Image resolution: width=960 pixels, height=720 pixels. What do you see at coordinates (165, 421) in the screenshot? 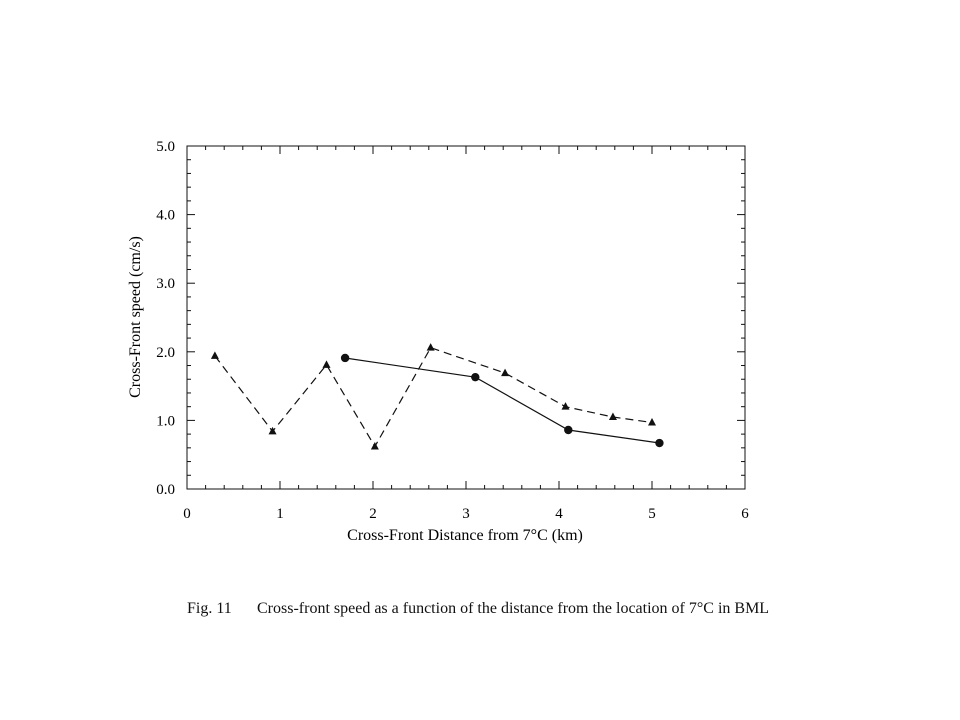
I see `y-tick-label: 1.0` at bounding box center [165, 421].